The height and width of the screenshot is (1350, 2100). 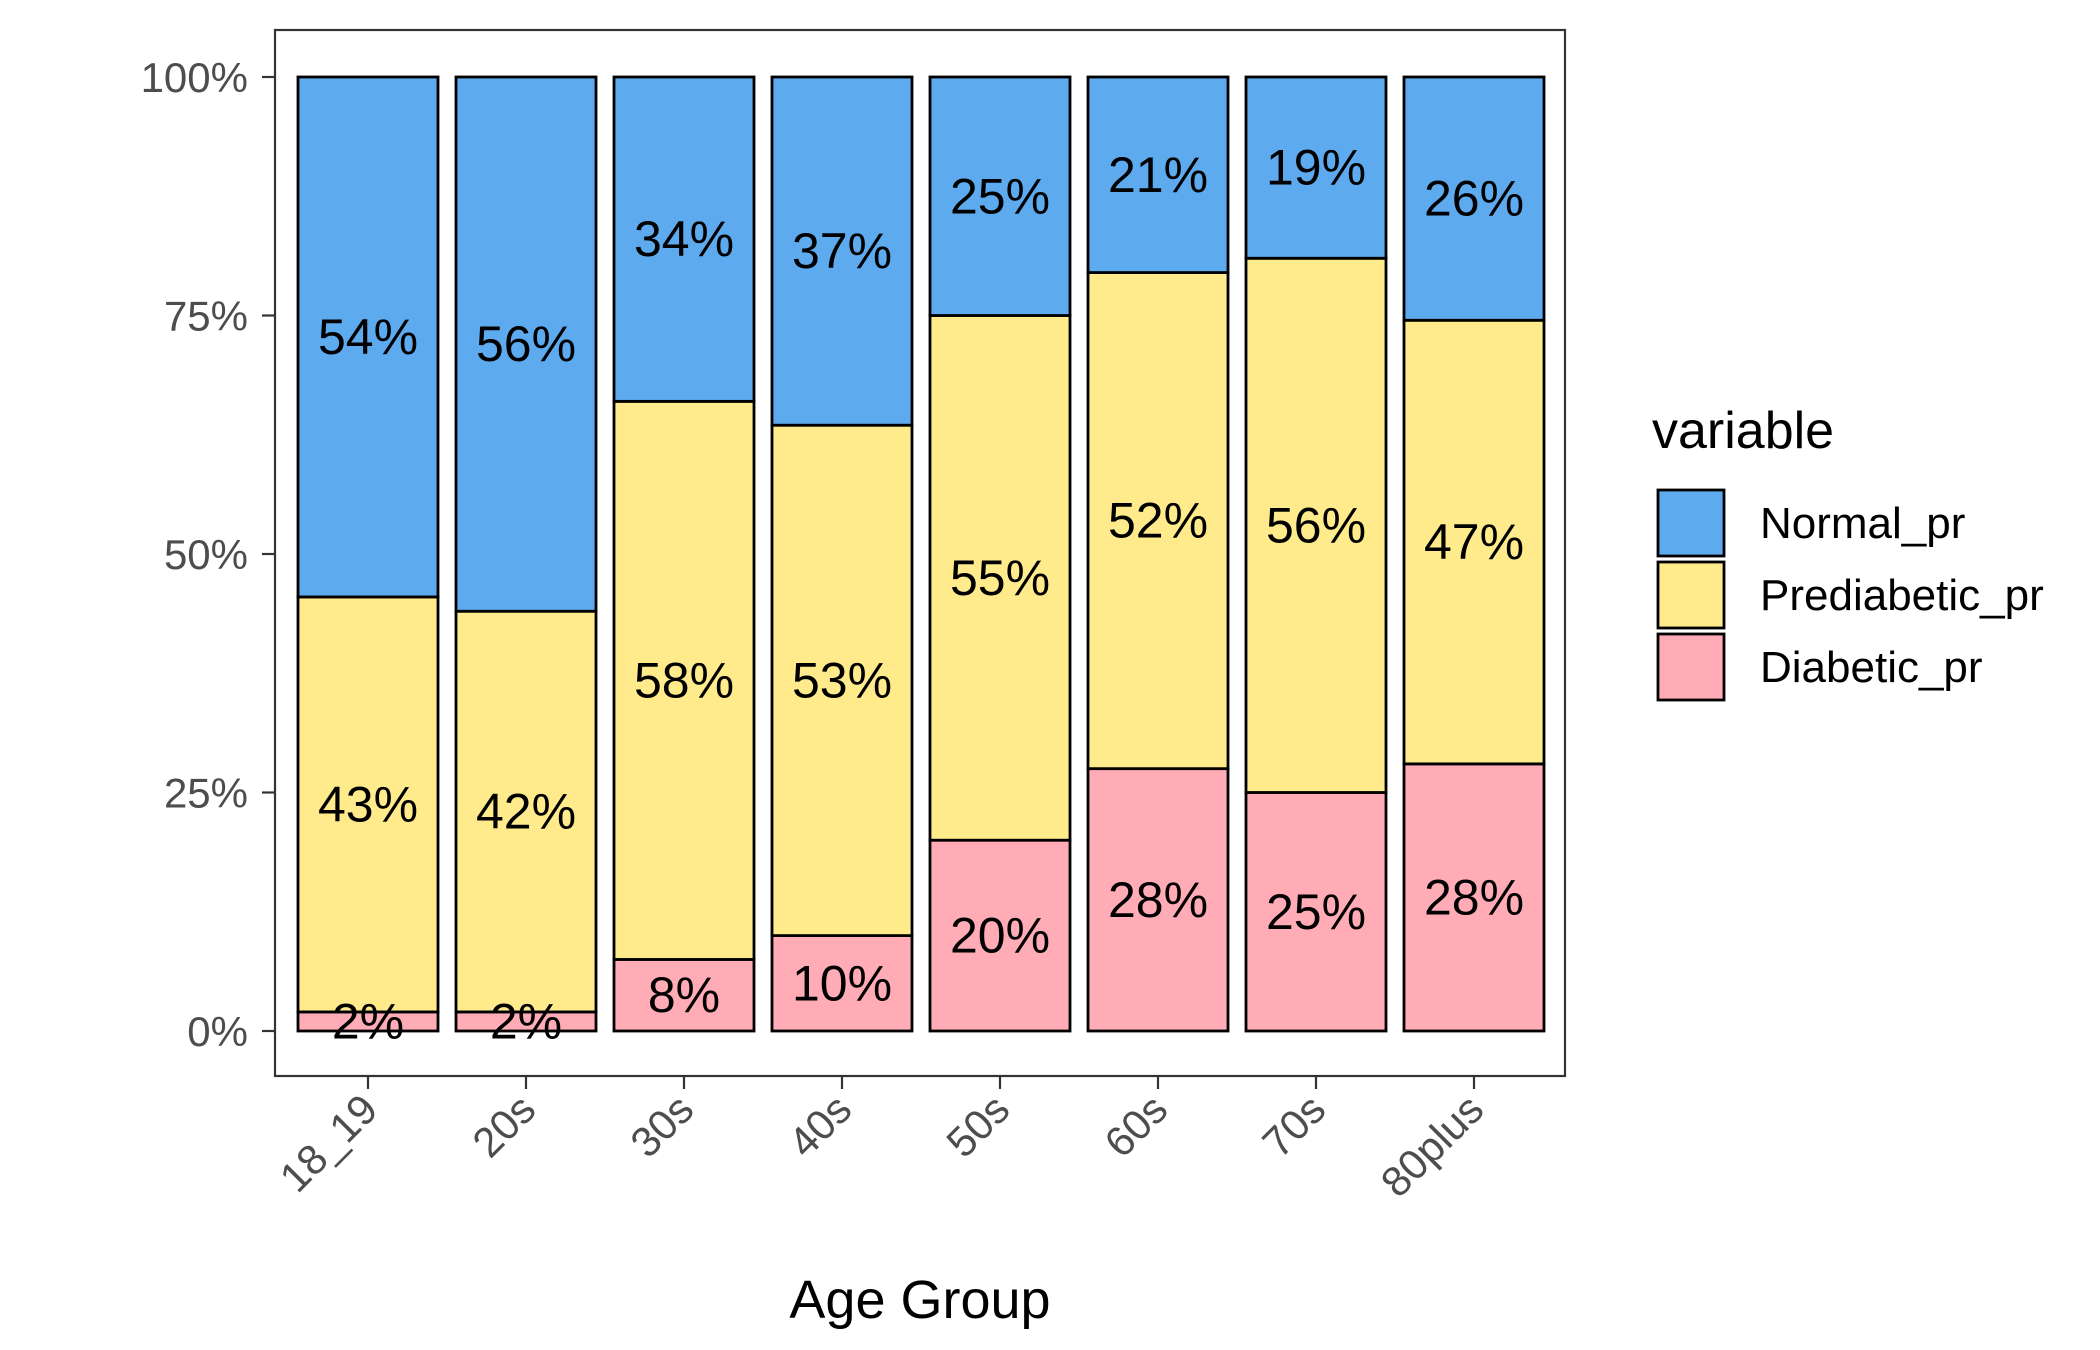 I want to click on x-tick-label: 60s, so click(x=1135, y=1125).